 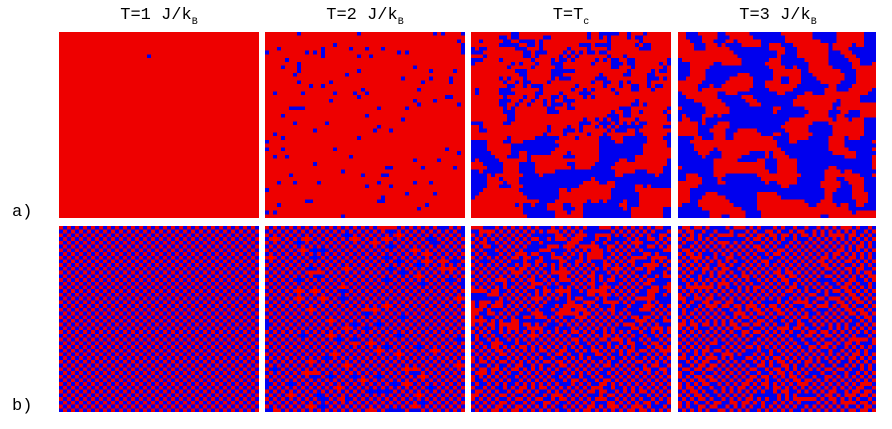 What do you see at coordinates (159, 125) in the screenshot?
I see `lattice-ferro-t1` at bounding box center [159, 125].